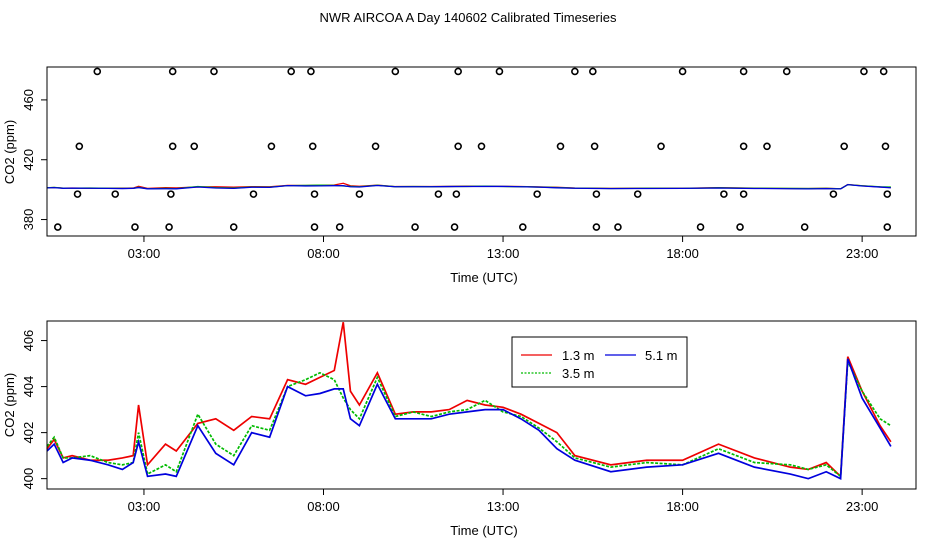 The image size is (936, 545). What do you see at coordinates (661, 355) in the screenshot?
I see `legend-label-5-1m: 5.1 m` at bounding box center [661, 355].